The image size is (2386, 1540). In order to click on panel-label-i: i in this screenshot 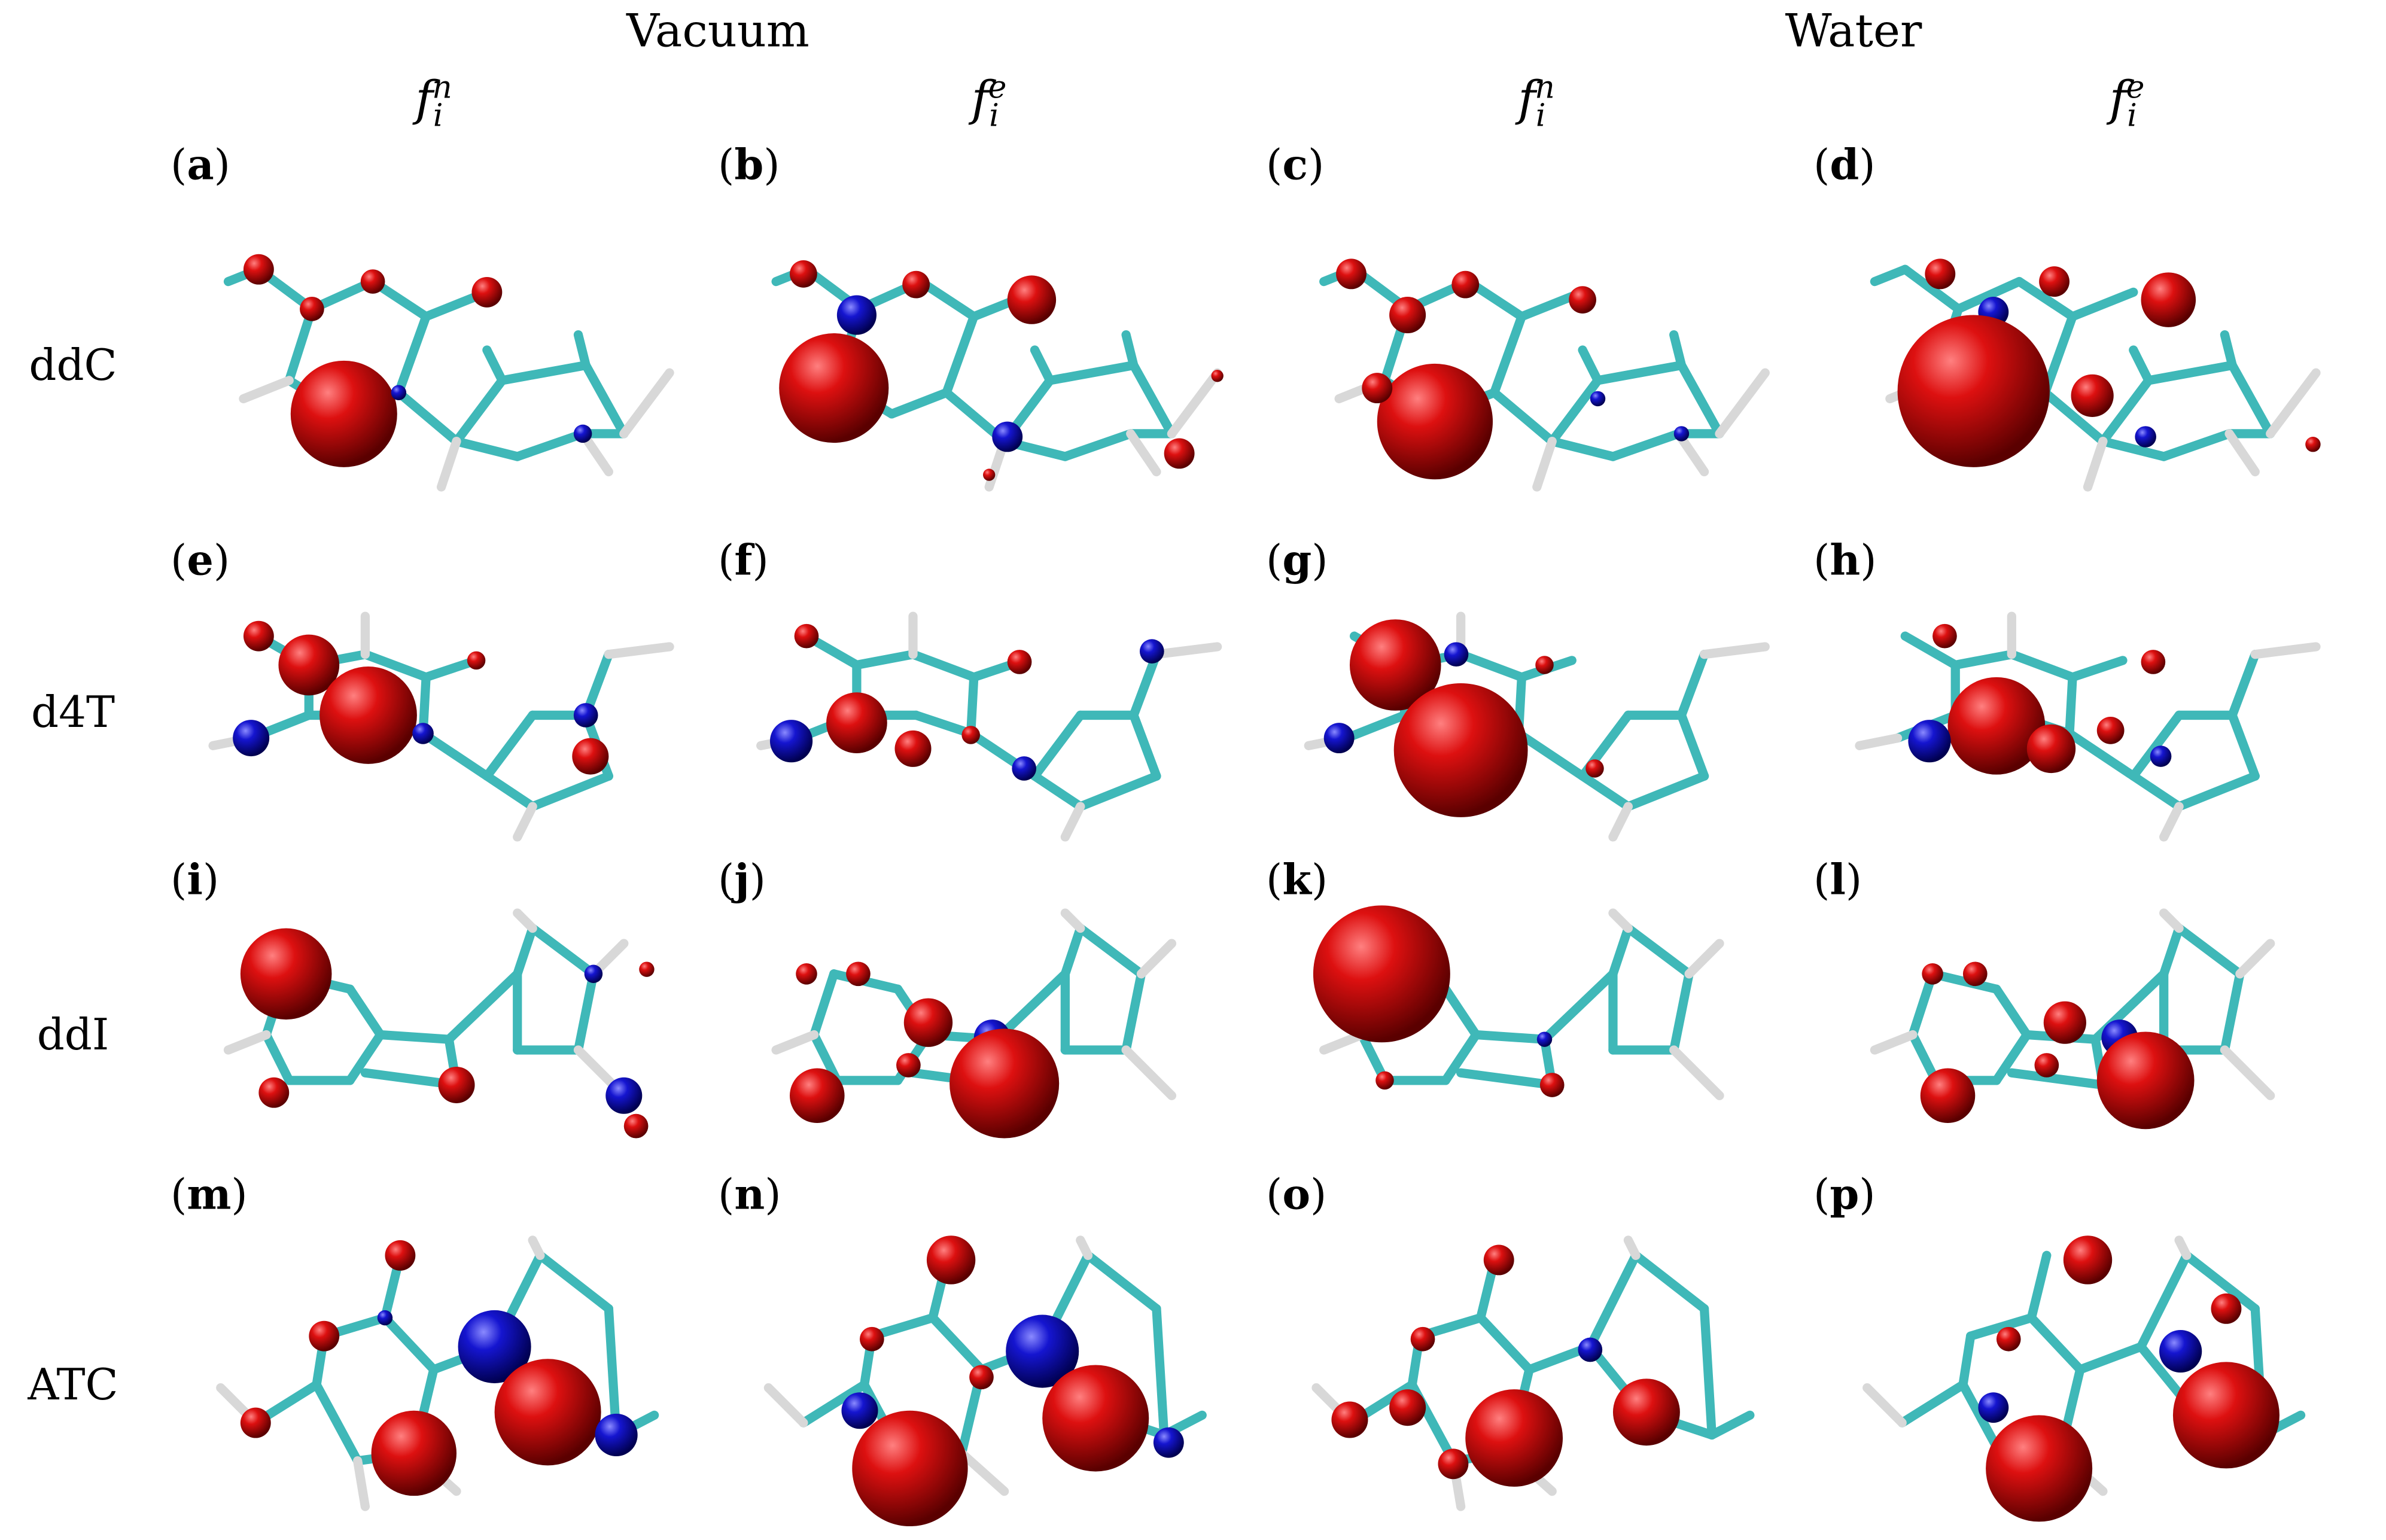, I will do `click(195, 880)`.